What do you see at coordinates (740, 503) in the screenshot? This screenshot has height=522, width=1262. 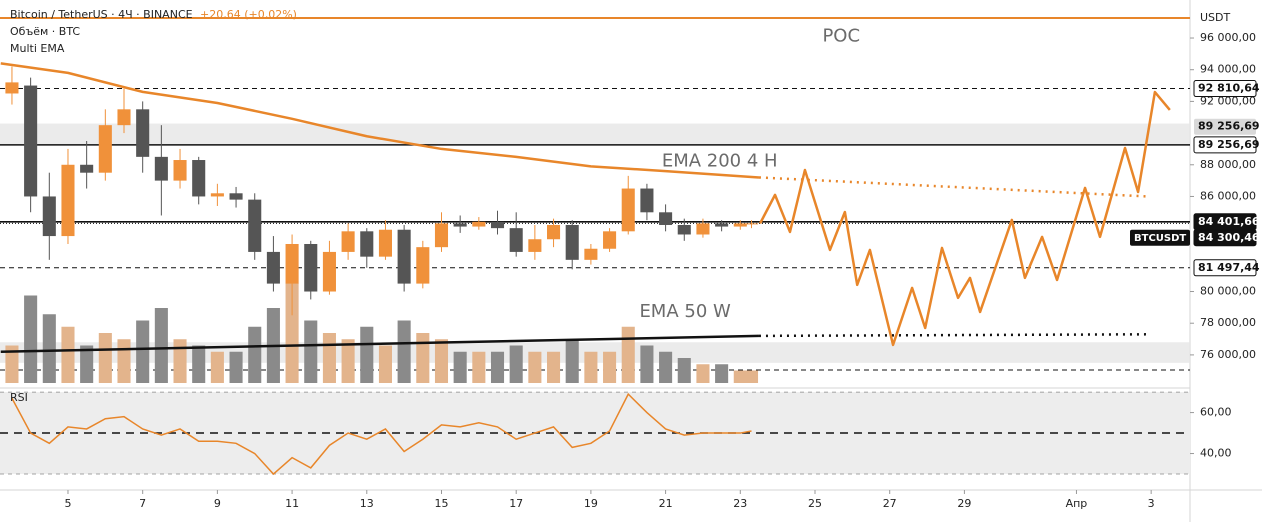 I see `x-tick-label: 23` at bounding box center [740, 503].